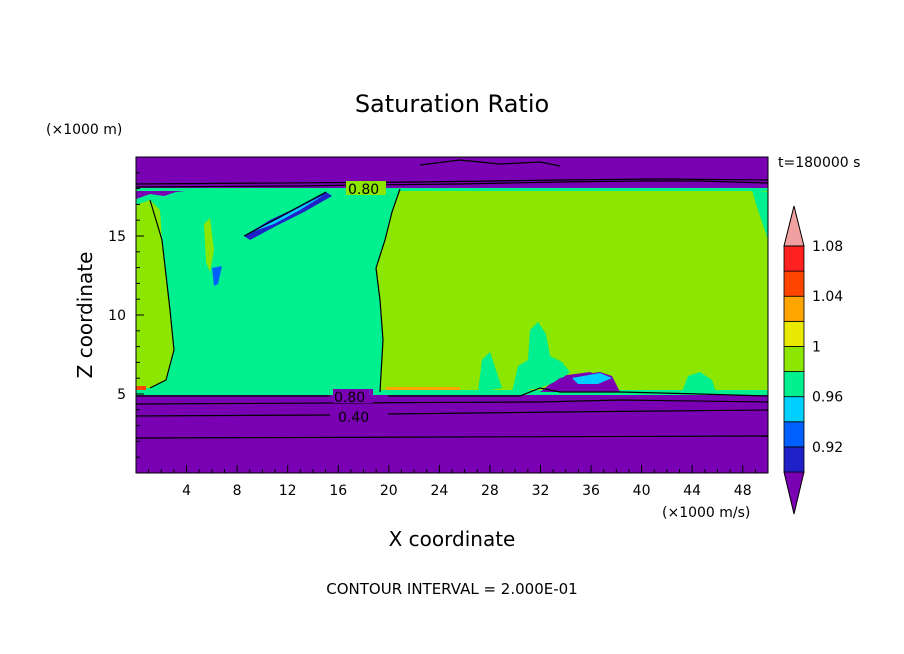 The width and height of the screenshot is (904, 654). I want to click on colorbar-over-arrow, so click(794, 226).